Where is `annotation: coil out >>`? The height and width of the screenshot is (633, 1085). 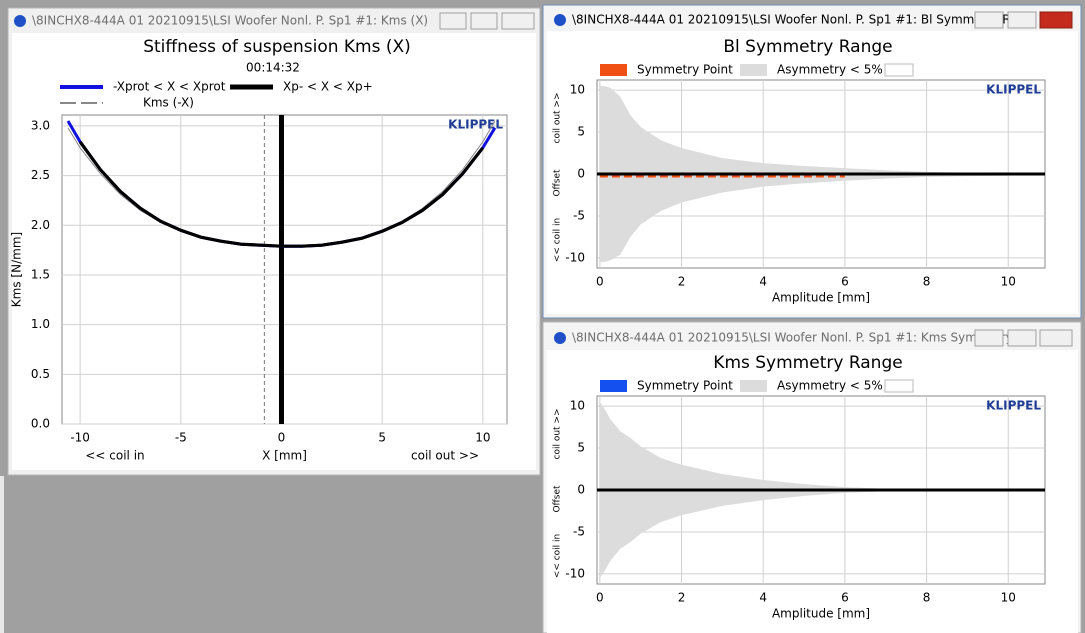 annotation: coil out >> is located at coordinates (445, 456).